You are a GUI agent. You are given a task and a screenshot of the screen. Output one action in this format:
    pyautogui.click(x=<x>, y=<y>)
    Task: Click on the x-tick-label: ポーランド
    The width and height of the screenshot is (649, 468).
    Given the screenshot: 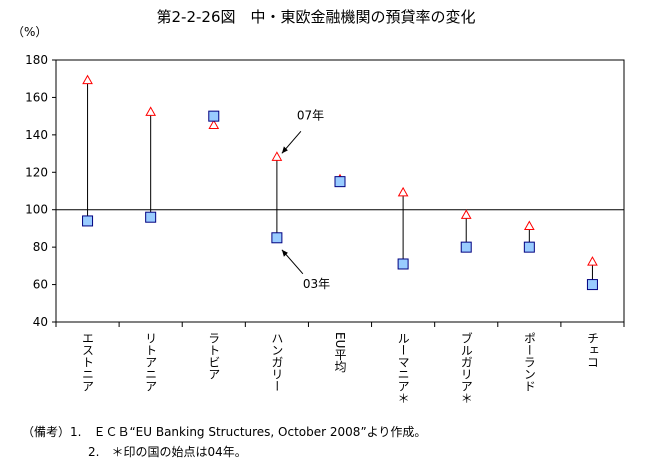 What is the action you would take?
    pyautogui.click(x=529, y=362)
    